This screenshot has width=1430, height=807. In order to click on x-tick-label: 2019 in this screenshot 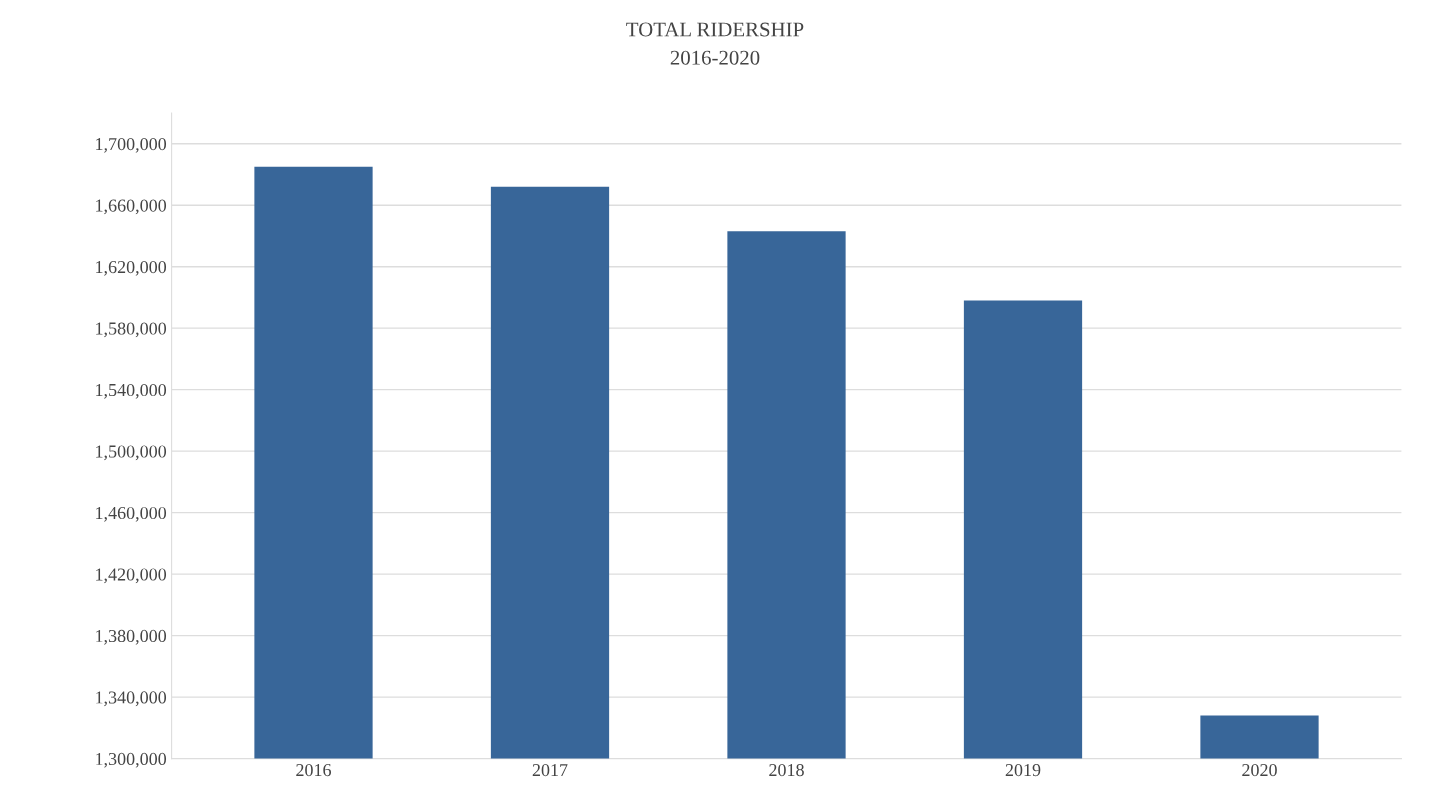, I will do `click(1023, 770)`.